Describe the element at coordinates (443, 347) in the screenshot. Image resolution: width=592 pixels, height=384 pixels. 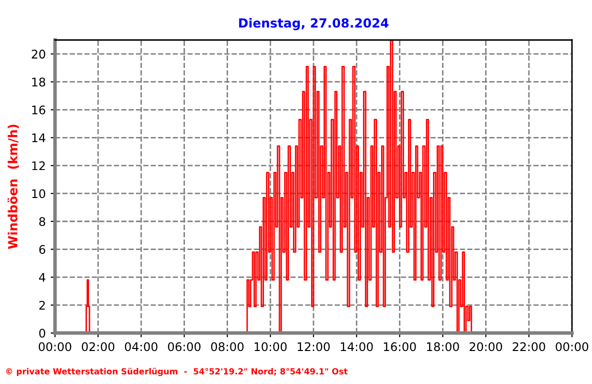
I see `x-tick-label: 18:00` at that location.